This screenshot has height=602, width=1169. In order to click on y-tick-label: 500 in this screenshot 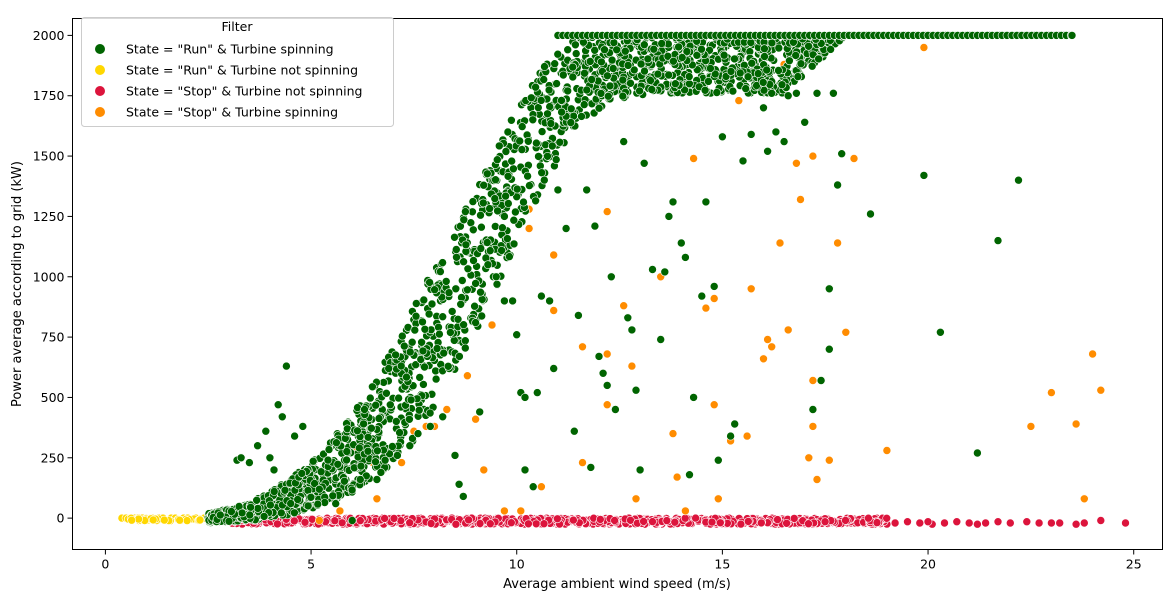, I will do `click(53, 397)`.